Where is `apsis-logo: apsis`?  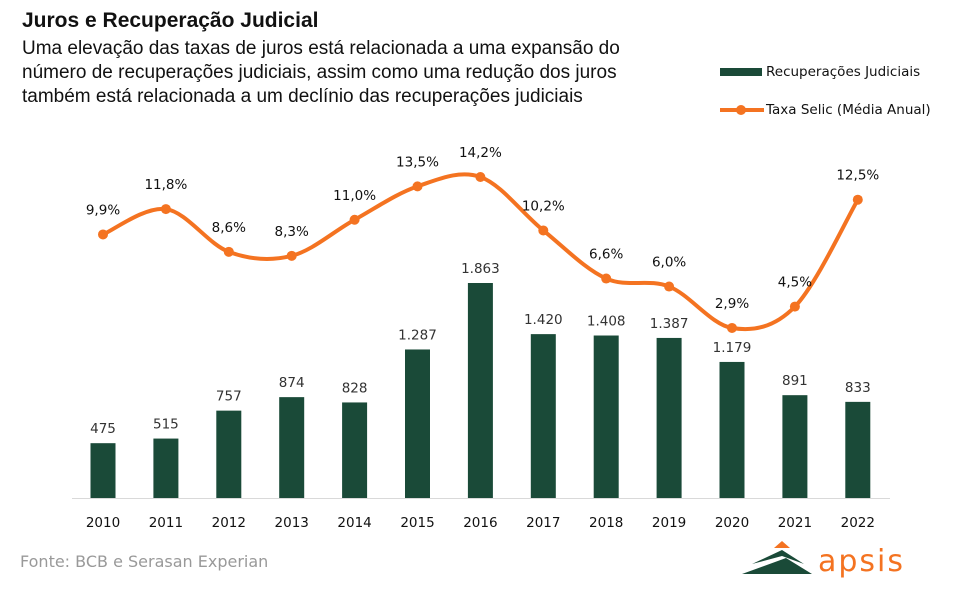 apsis-logo: apsis is located at coordinates (827, 560).